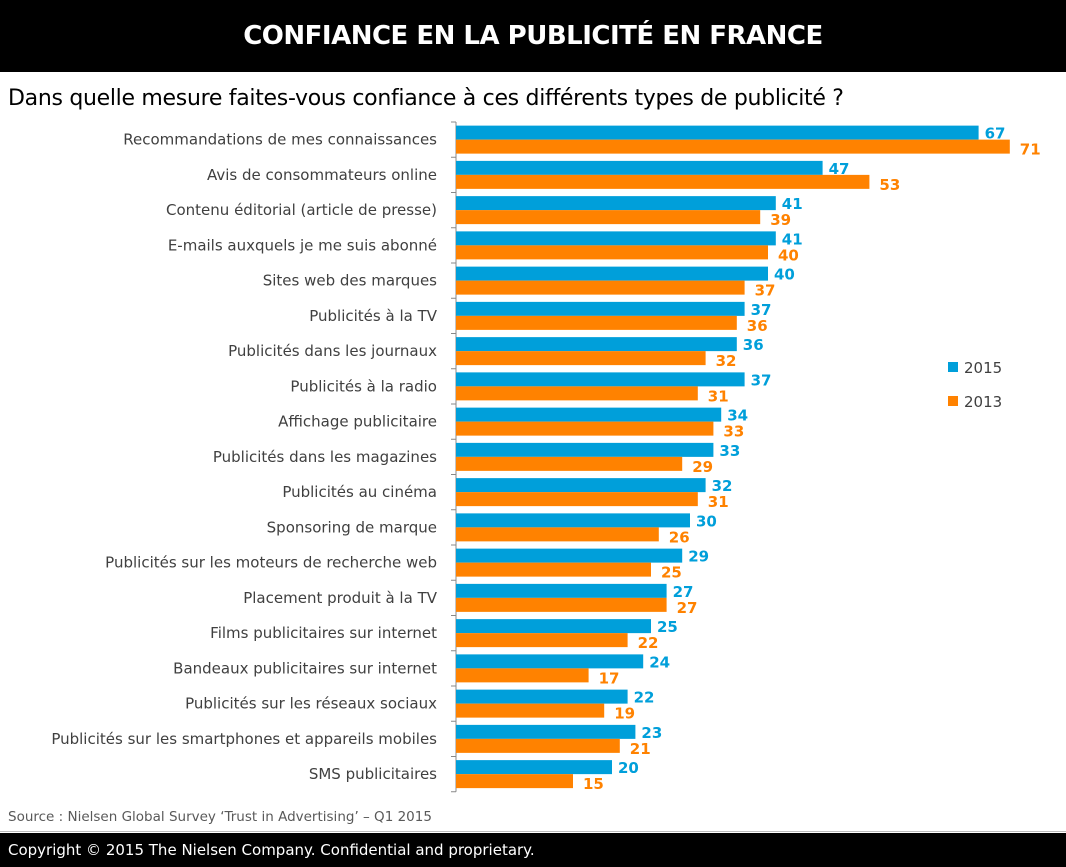 Image resolution: width=1066 pixels, height=867 pixels. Describe the element at coordinates (737, 416) in the screenshot. I see `data-label-2015: 34` at that location.